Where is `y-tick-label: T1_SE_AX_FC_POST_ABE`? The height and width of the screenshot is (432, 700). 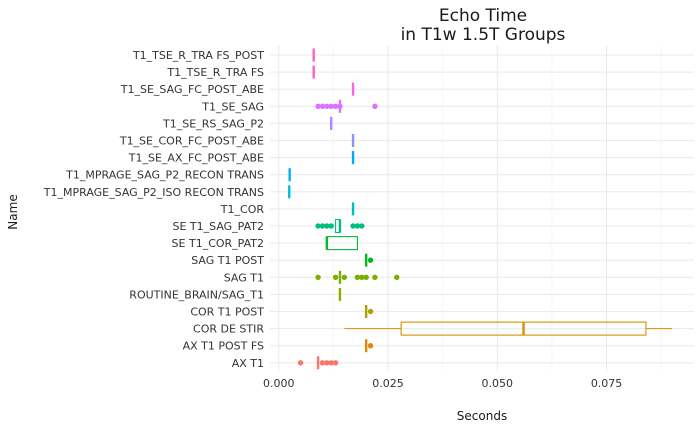 y-tick-label: T1_SE_AX_FC_POST_ABE is located at coordinates (196, 158).